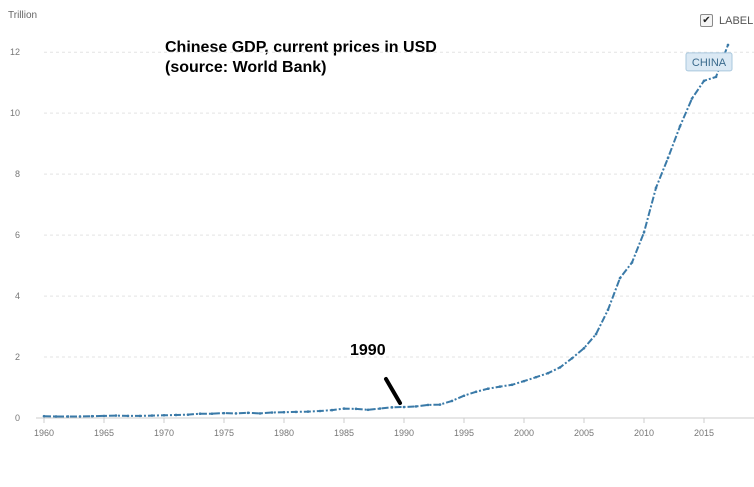  Describe the element at coordinates (584, 433) in the screenshot. I see `x-tick-label-2005: 2005` at that location.